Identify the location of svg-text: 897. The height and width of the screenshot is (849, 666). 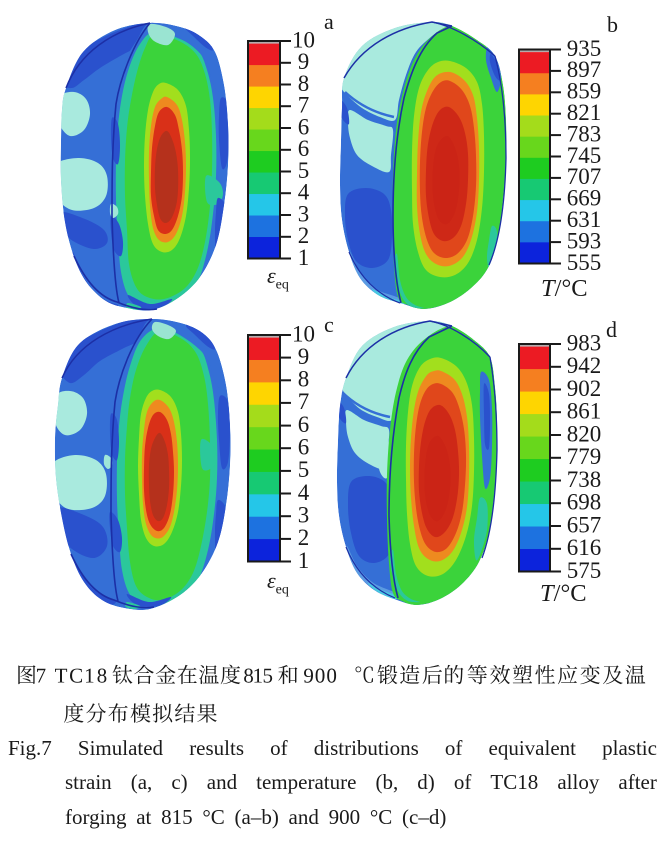
(584, 69).